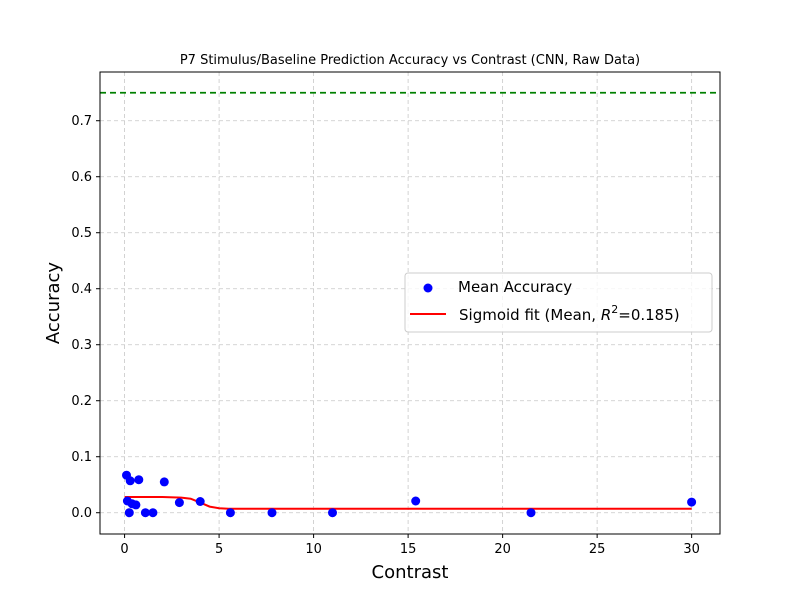  What do you see at coordinates (124, 549) in the screenshot?
I see `x-tick-label: 0` at bounding box center [124, 549].